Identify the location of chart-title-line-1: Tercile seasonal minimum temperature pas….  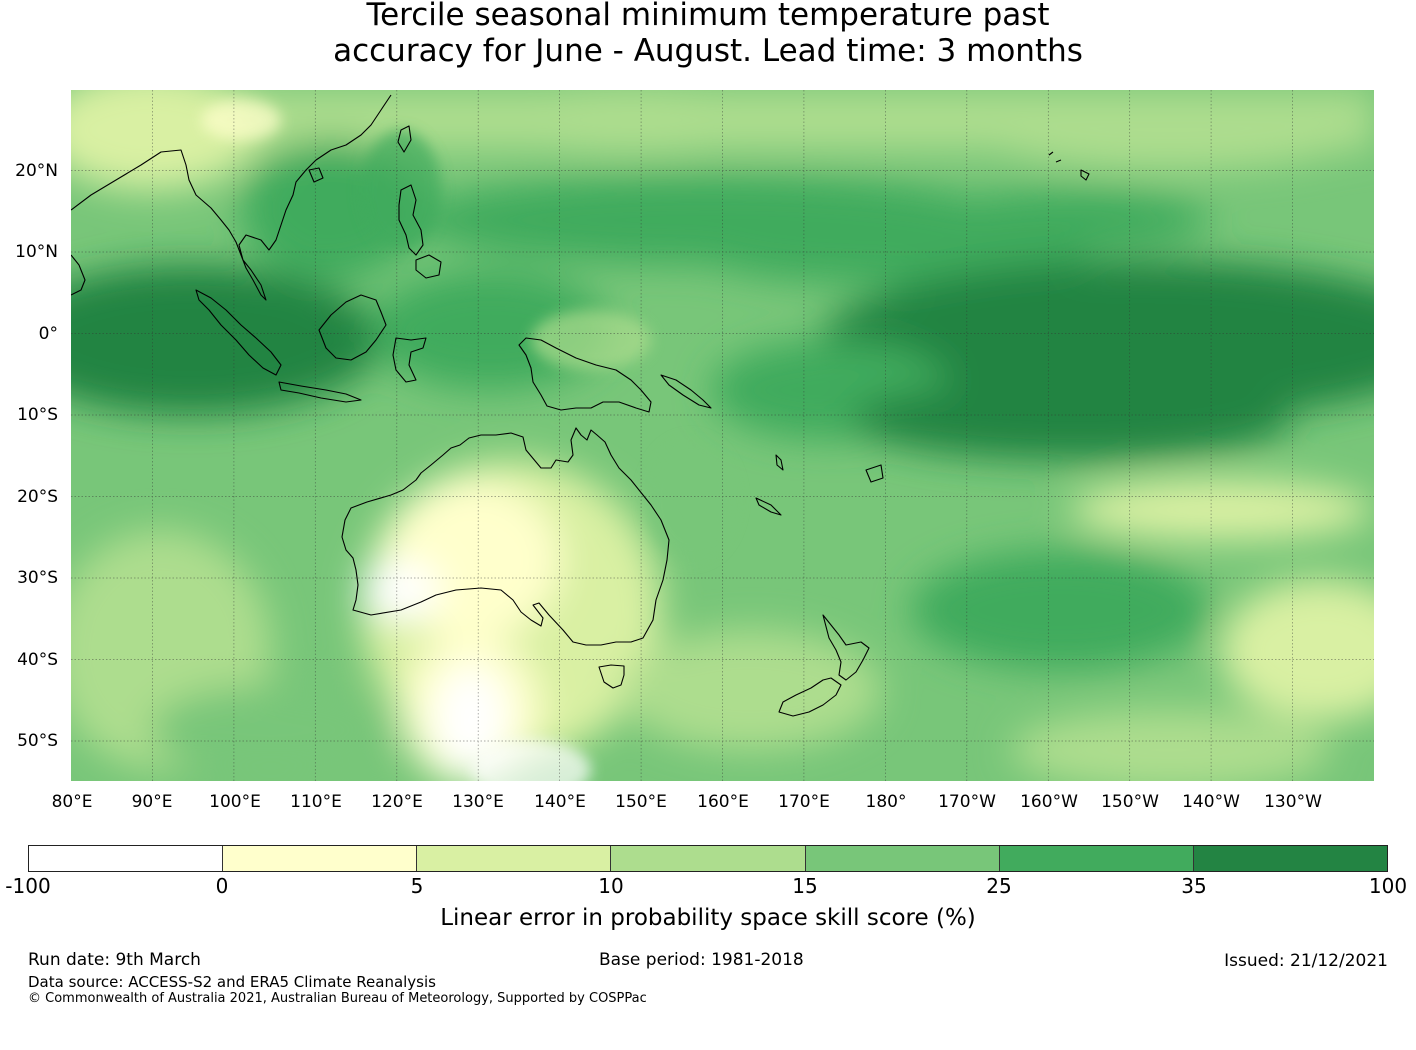
(708, 16).